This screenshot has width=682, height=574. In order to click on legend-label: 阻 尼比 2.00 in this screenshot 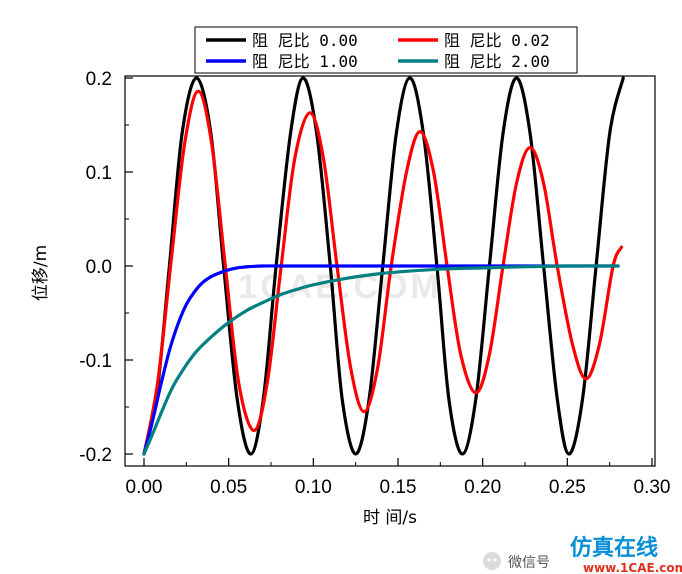, I will do `click(497, 61)`.